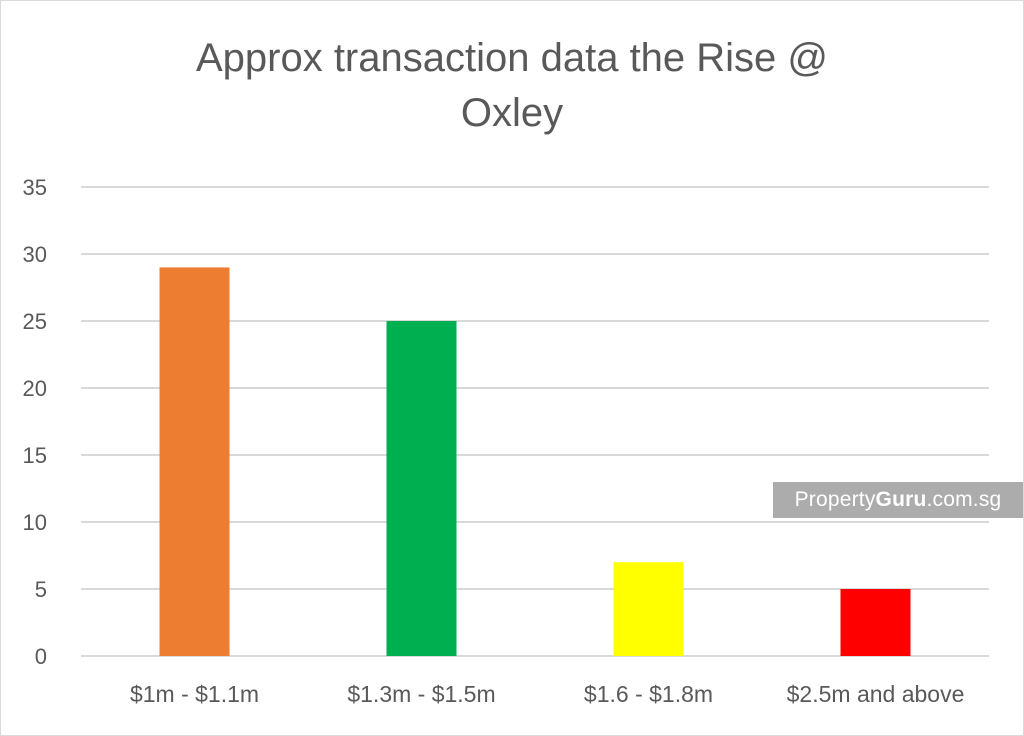  I want to click on chart-title-line-2: Oxley, so click(512, 113).